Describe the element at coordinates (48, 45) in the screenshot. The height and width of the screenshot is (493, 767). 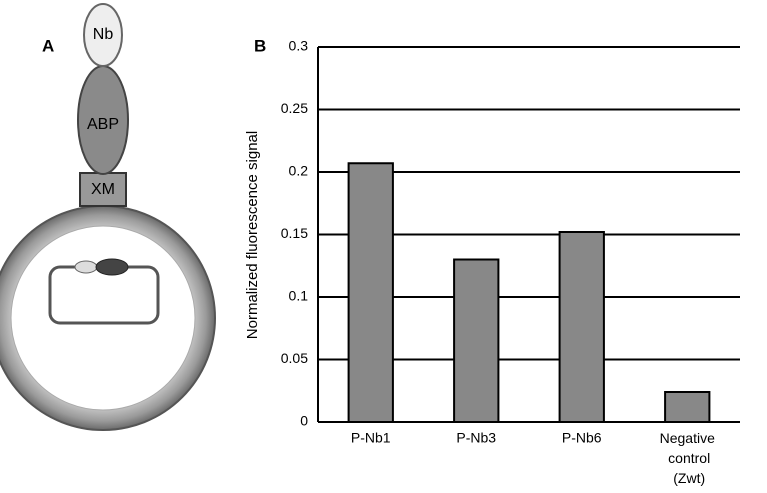
I see `panel-label: A` at that location.